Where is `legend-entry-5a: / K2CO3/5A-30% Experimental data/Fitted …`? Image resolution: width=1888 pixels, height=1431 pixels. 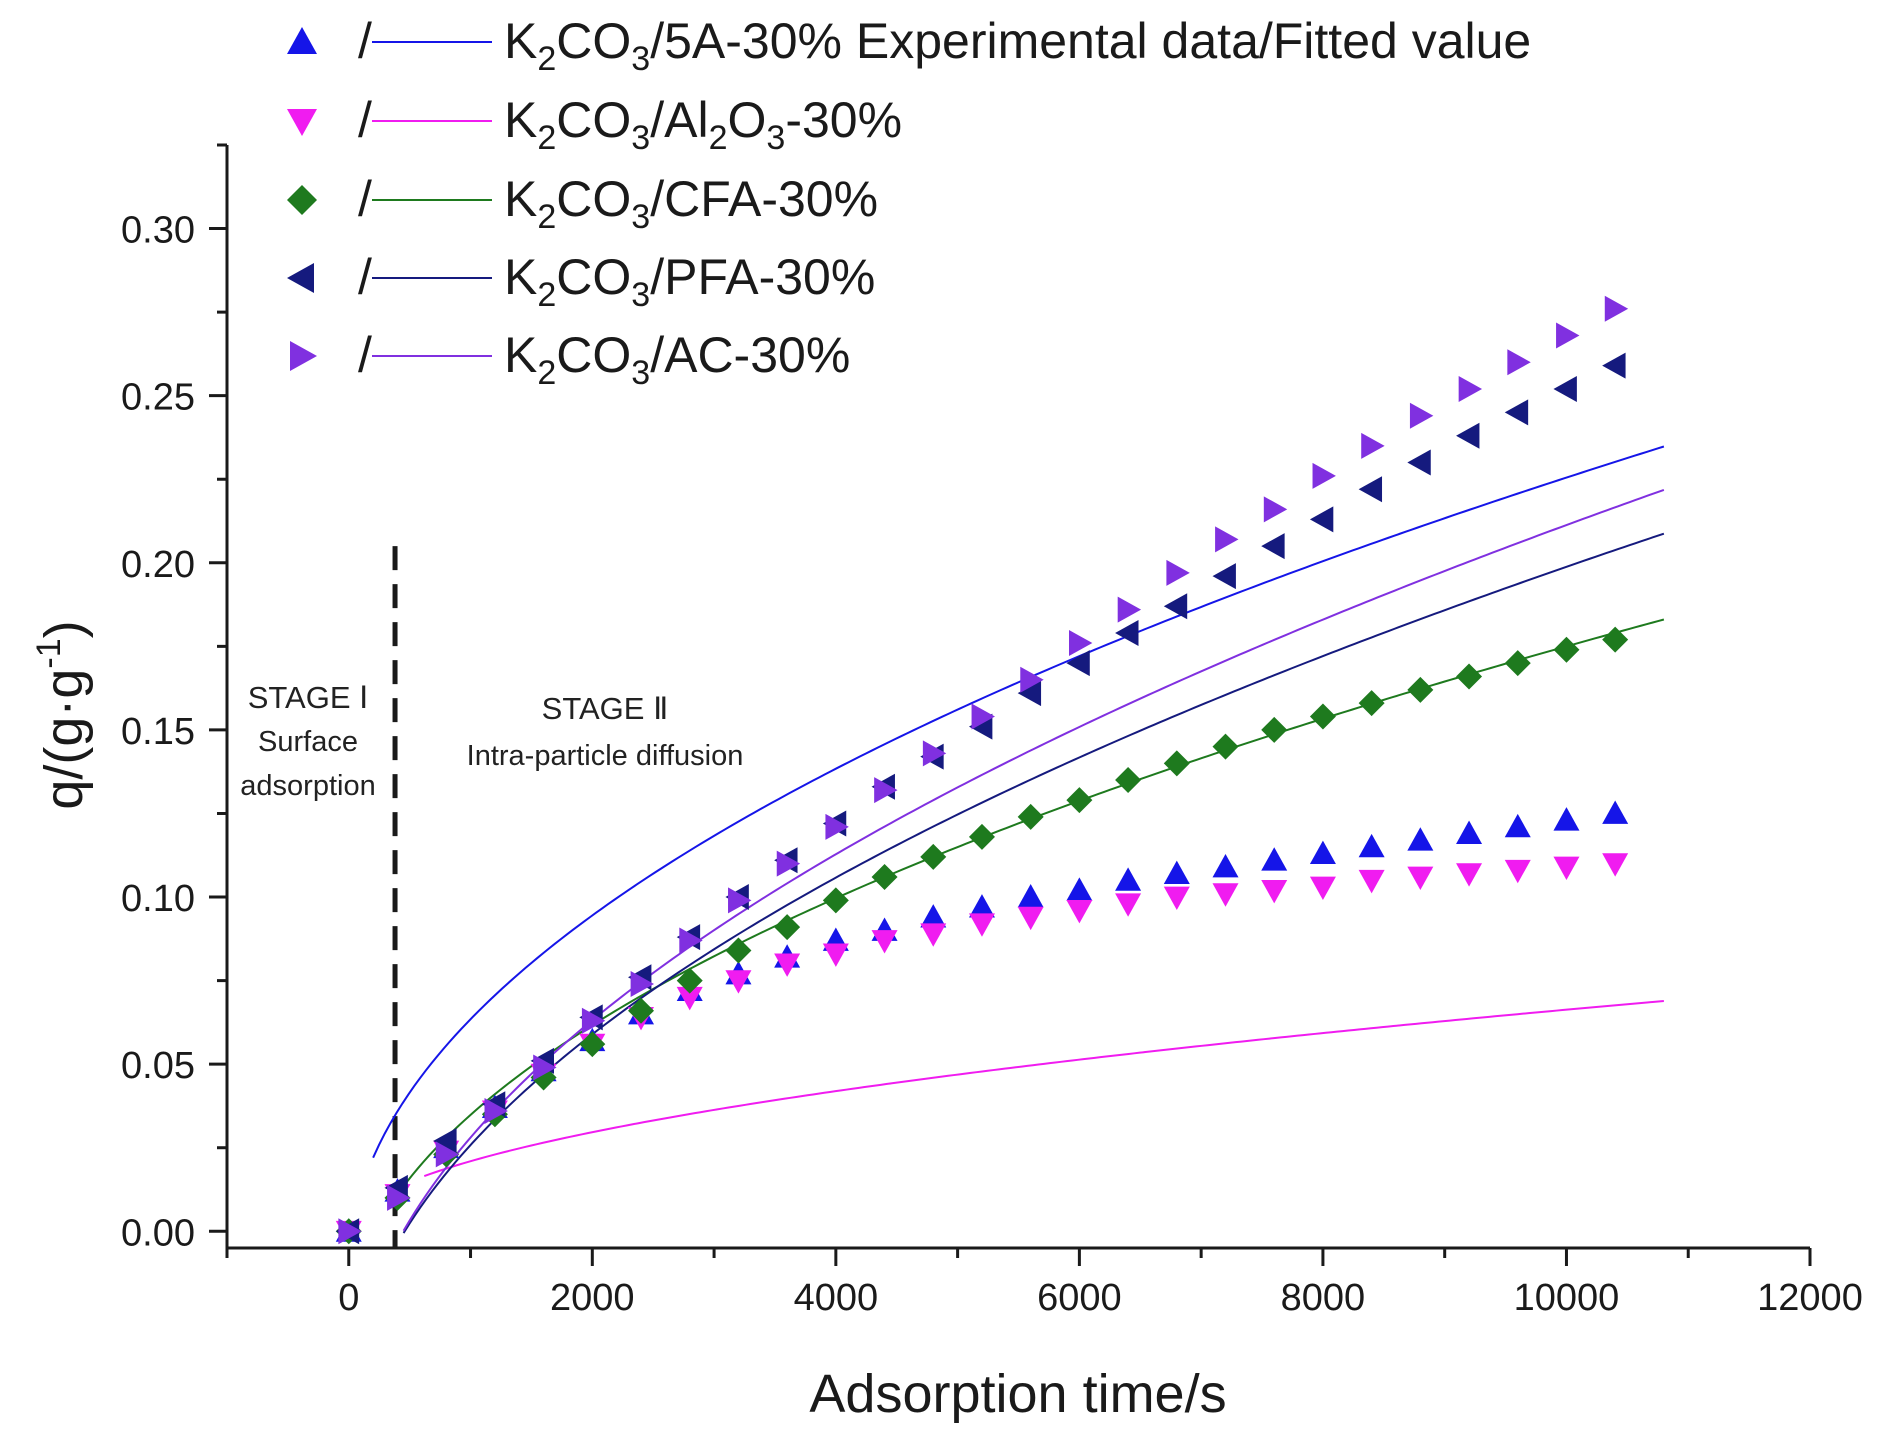
legend-entry-5a: / K2CO3/5A-30% Experimental data/Fitted … is located at coordinates (909, 45).